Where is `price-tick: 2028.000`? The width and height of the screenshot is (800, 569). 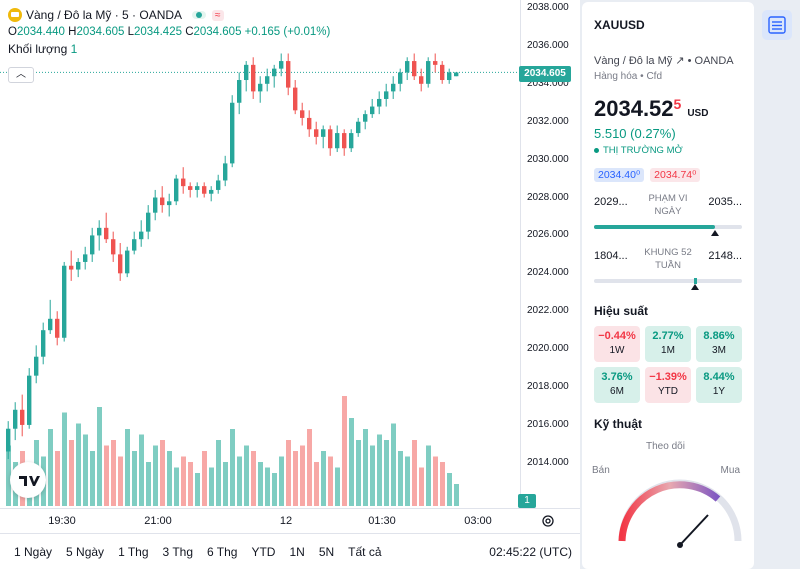 price-tick: 2028.000 is located at coordinates (548, 197).